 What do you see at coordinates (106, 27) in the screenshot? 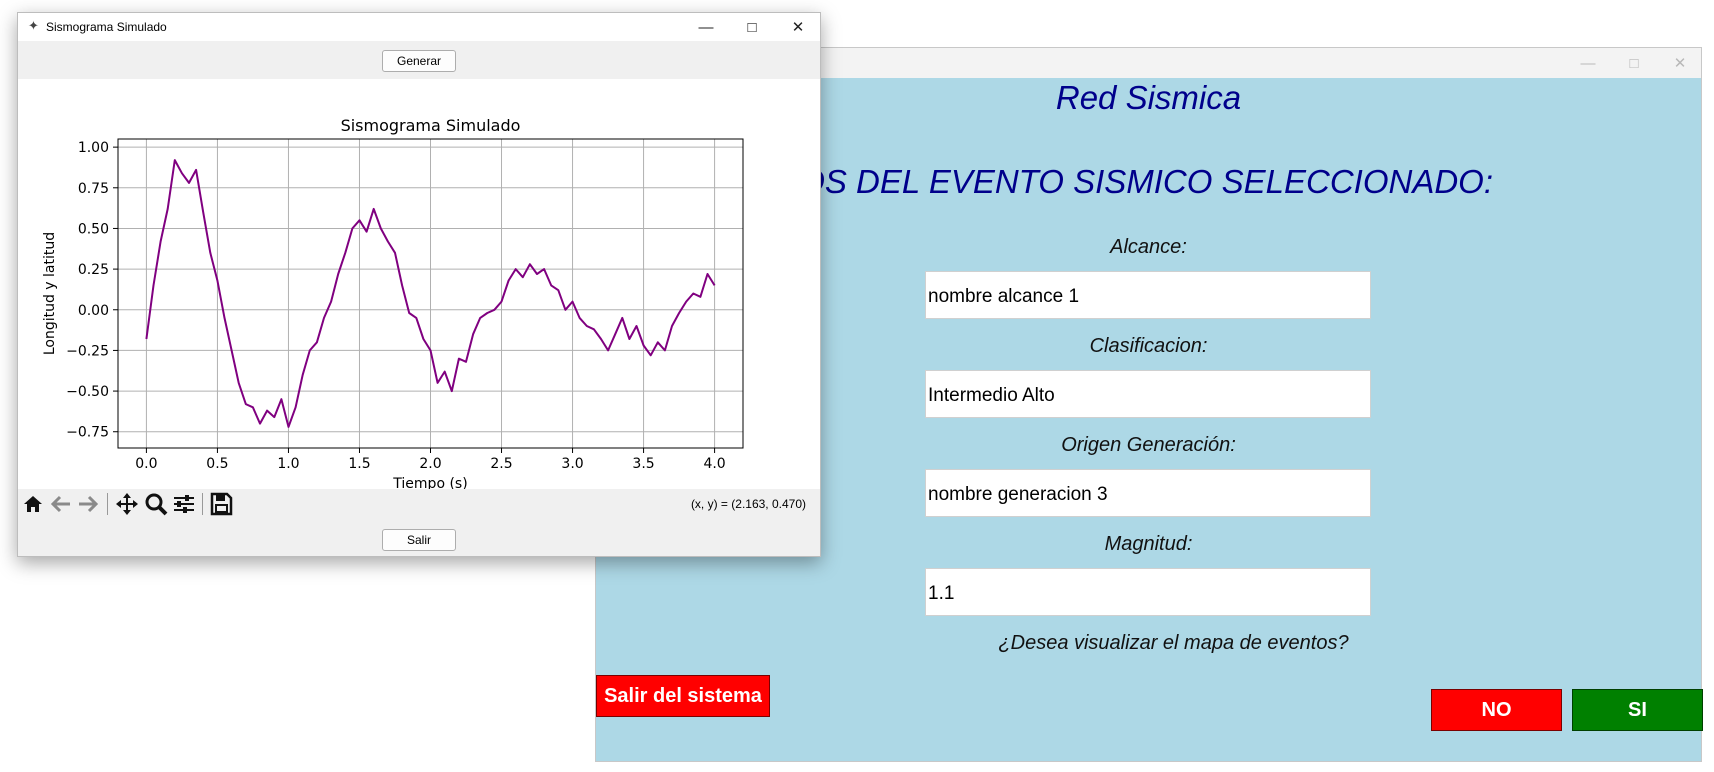
I see `window-title: Sismograma Simulado` at bounding box center [106, 27].